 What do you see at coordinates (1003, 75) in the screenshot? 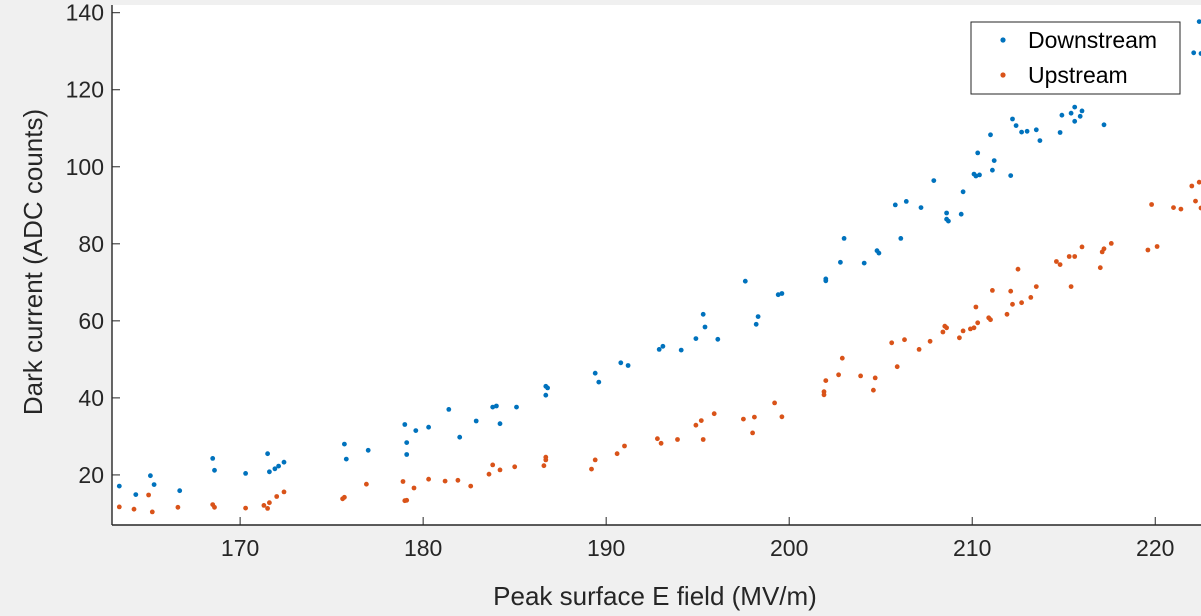
I see `legend-marker-upstream` at bounding box center [1003, 75].